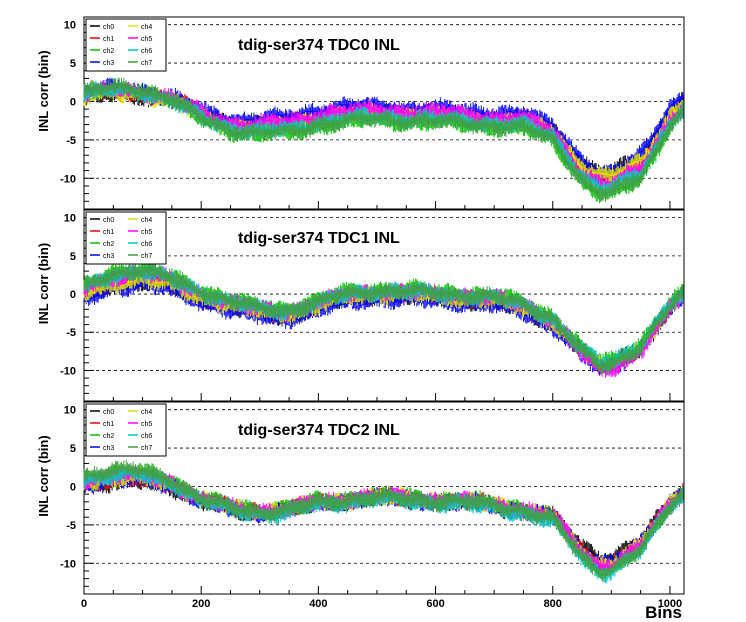 The height and width of the screenshot is (622, 746). Describe the element at coordinates (201, 604) in the screenshot. I see `x-tick-label: 200` at that location.